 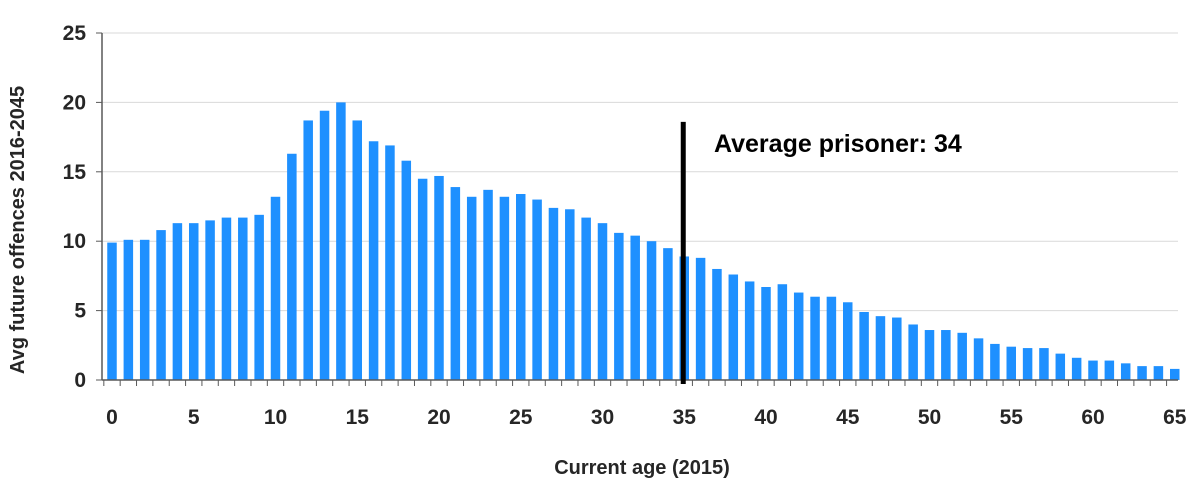 I want to click on x-tick-label: 25, so click(x=521, y=417).